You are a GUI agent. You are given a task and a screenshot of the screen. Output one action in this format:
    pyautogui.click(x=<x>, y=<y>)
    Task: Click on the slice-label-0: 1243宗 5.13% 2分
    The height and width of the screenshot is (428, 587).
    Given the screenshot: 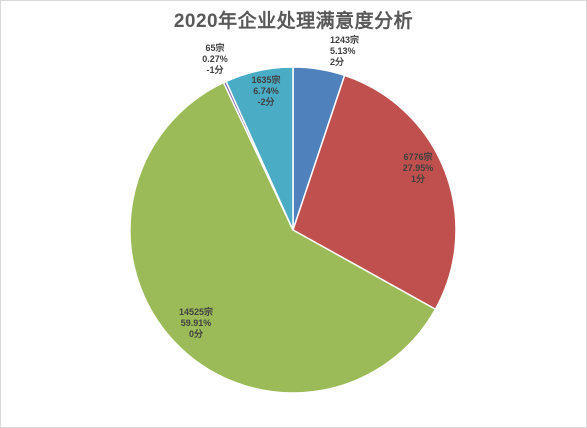 What is the action you would take?
    pyautogui.click(x=344, y=50)
    